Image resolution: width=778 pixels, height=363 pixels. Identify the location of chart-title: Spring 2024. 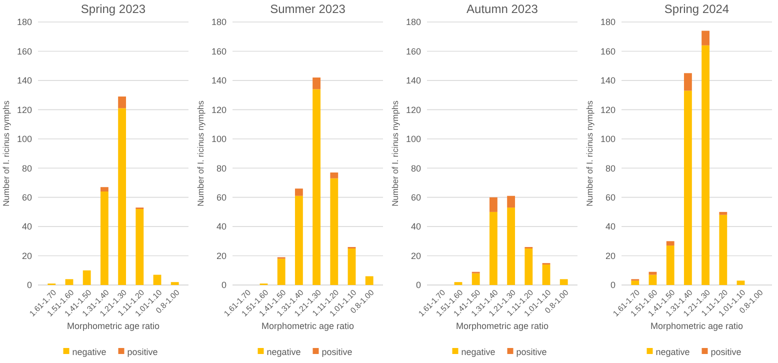
(697, 9).